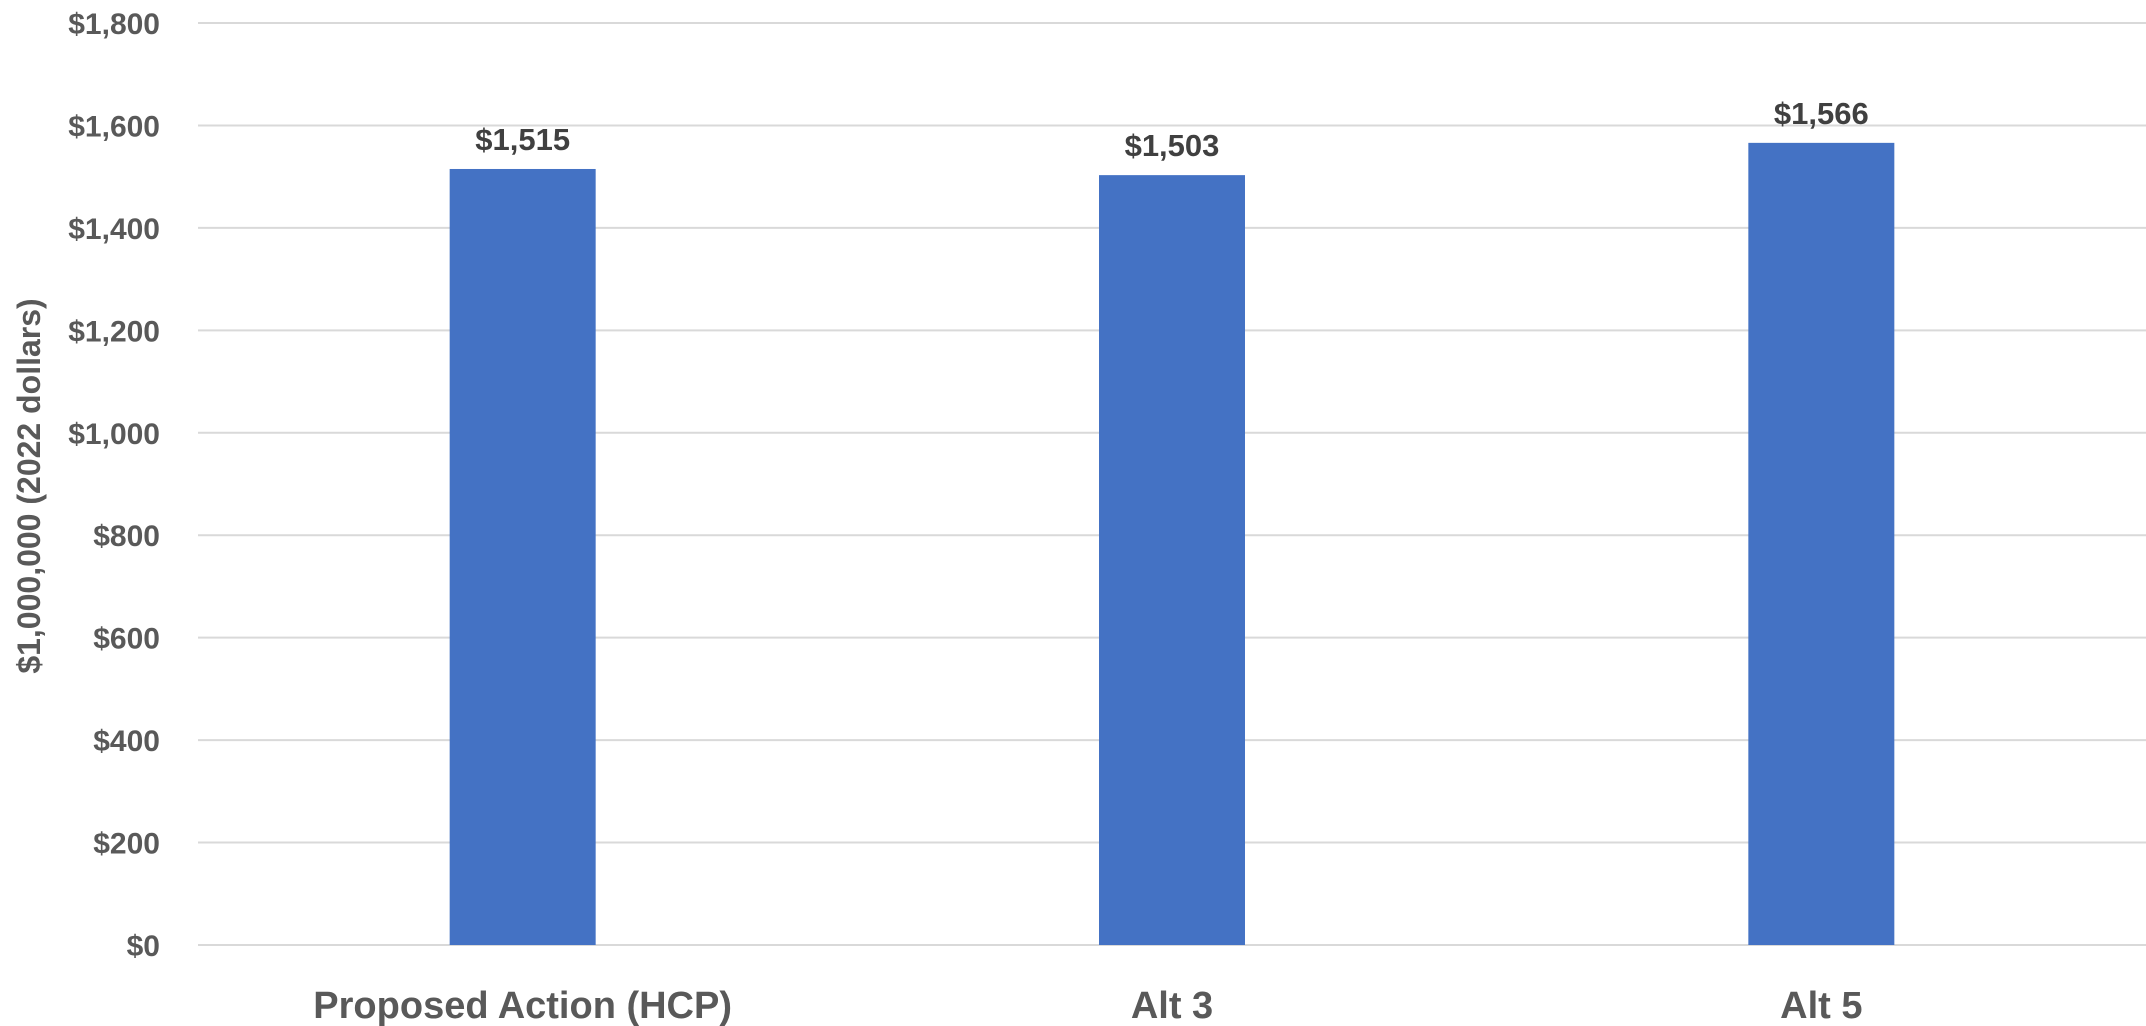 The width and height of the screenshot is (2146, 1026). Describe the element at coordinates (1821, 1005) in the screenshot. I see `x-tick-label: Alt 5` at that location.